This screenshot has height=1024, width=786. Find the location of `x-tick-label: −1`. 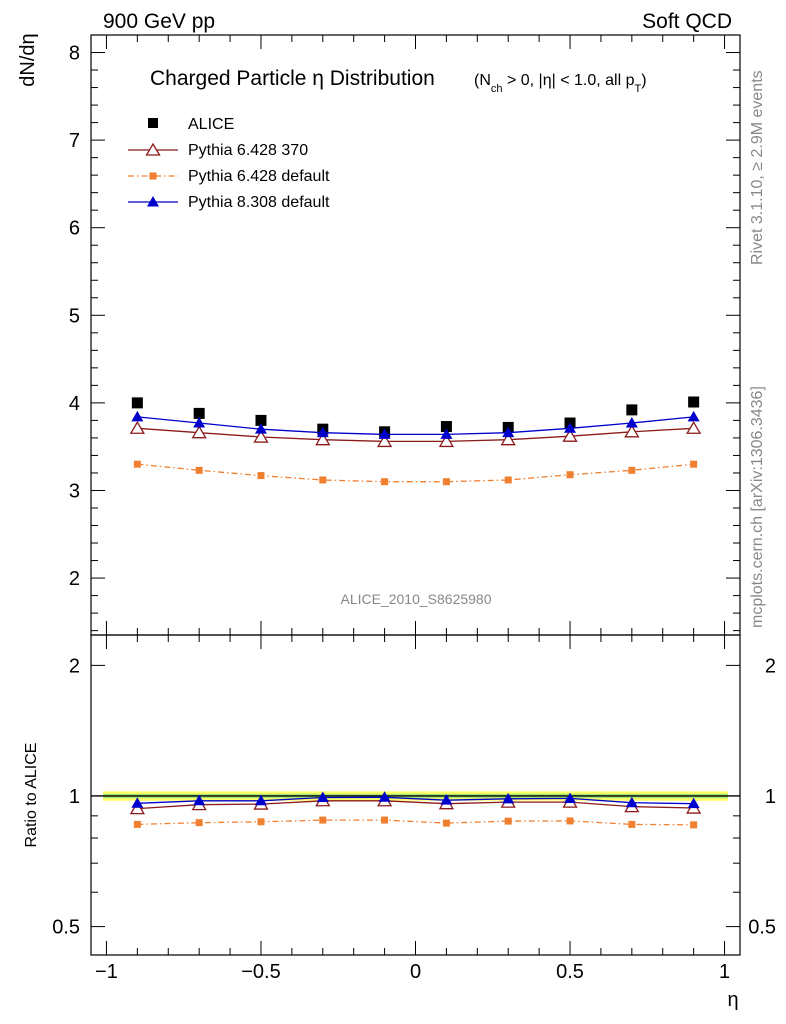

x-tick-label: −1 is located at coordinates (106, 972).